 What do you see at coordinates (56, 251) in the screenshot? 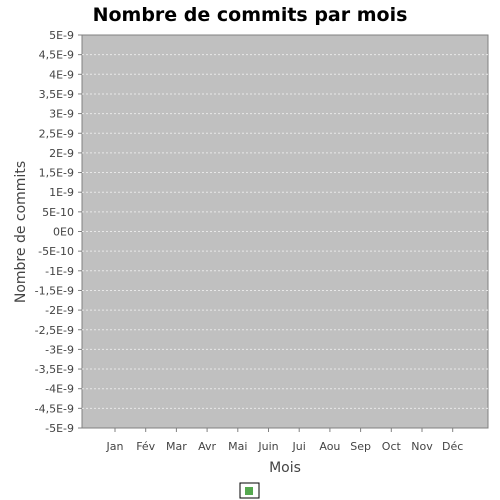
I see `y-tick-label: -5E-10` at bounding box center [56, 251].